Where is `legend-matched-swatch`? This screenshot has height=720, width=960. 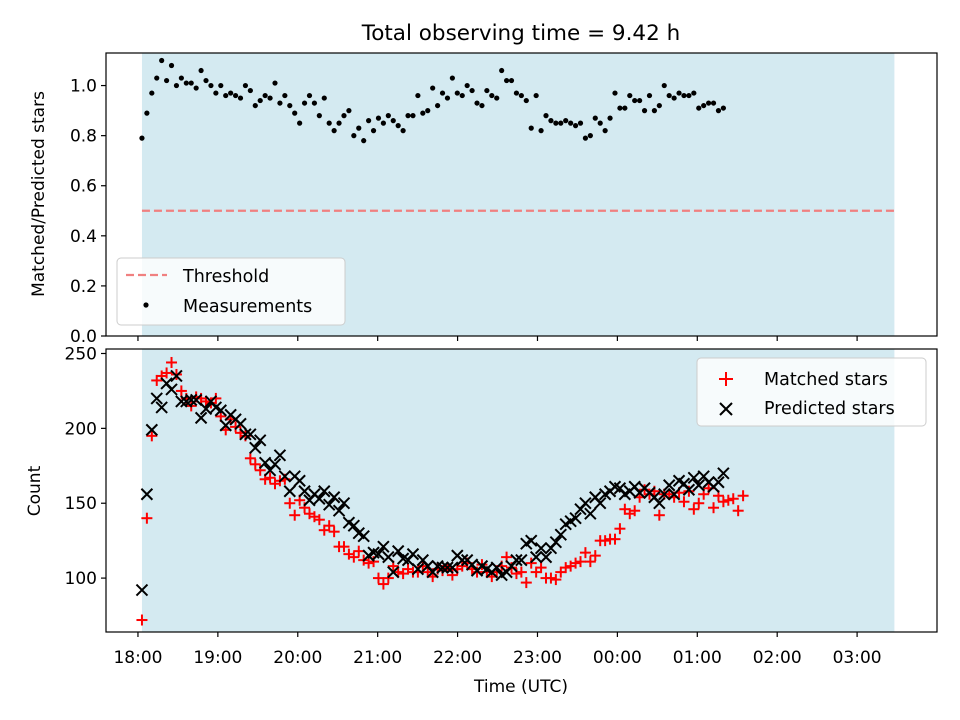 legend-matched-swatch is located at coordinates (726, 379).